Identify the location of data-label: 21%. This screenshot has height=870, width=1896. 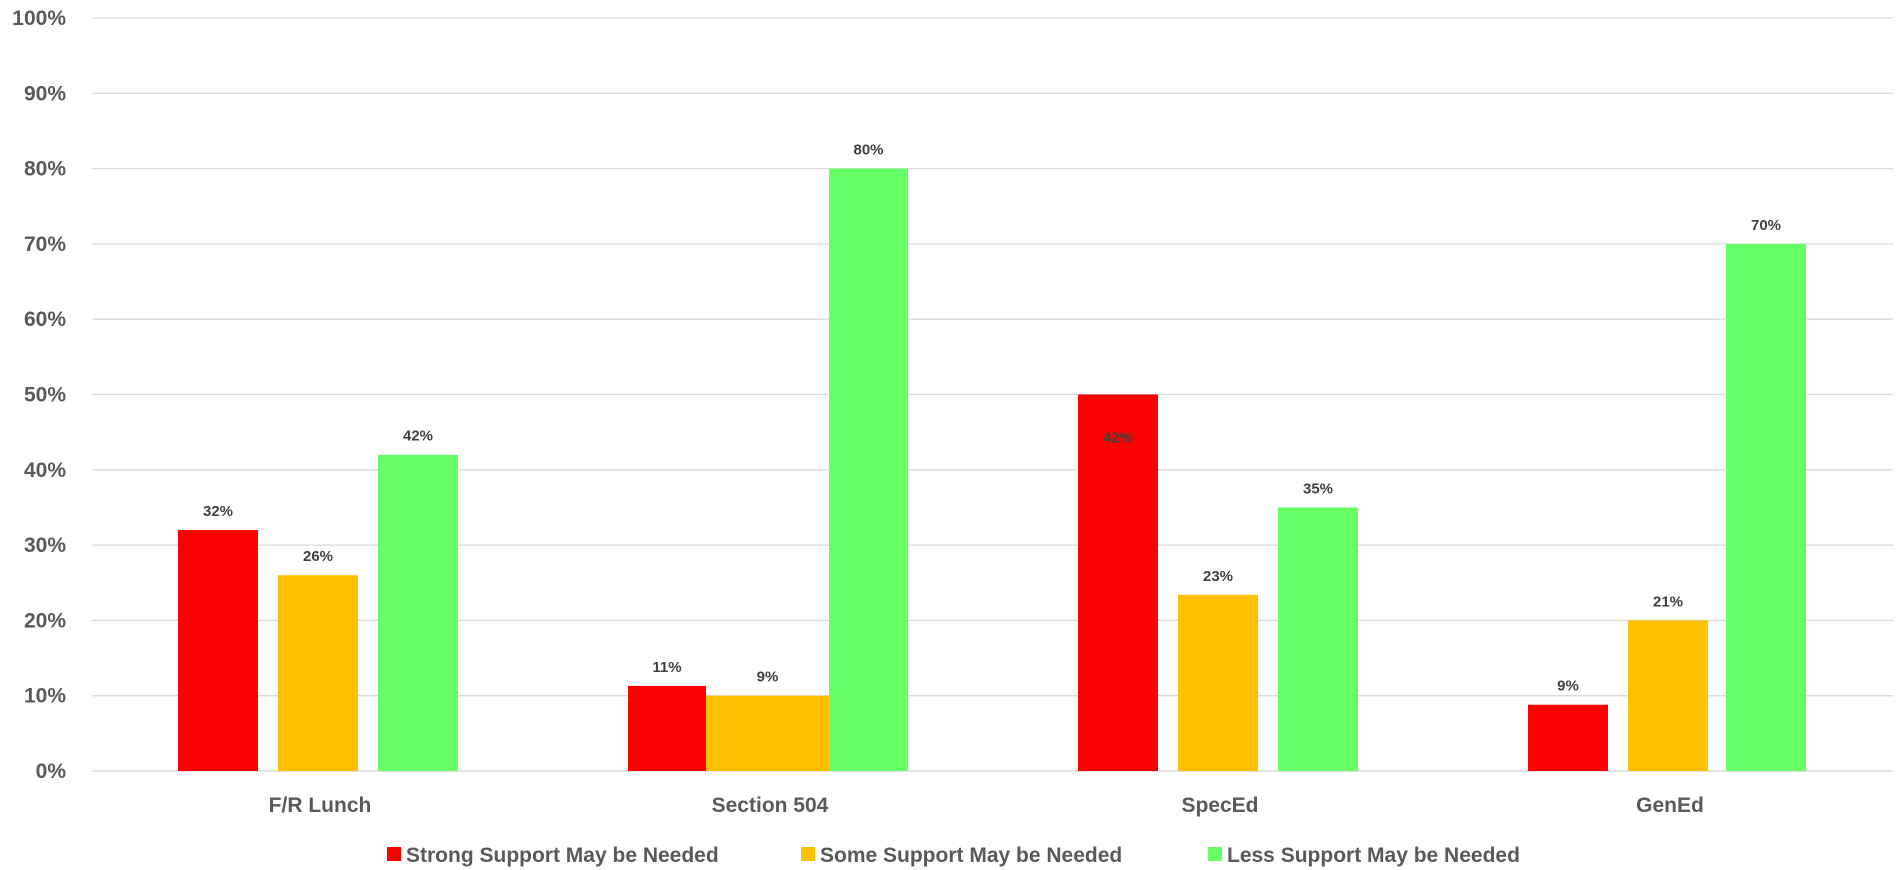
(1668, 601).